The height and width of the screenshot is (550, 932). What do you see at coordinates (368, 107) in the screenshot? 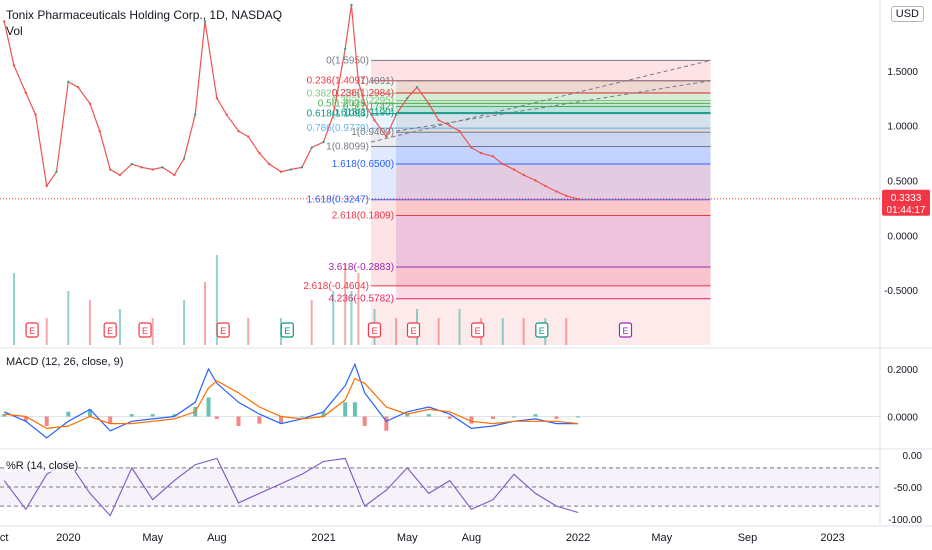
I see `fib-extension-label: 0.5(1.1742)` at bounding box center [368, 107].